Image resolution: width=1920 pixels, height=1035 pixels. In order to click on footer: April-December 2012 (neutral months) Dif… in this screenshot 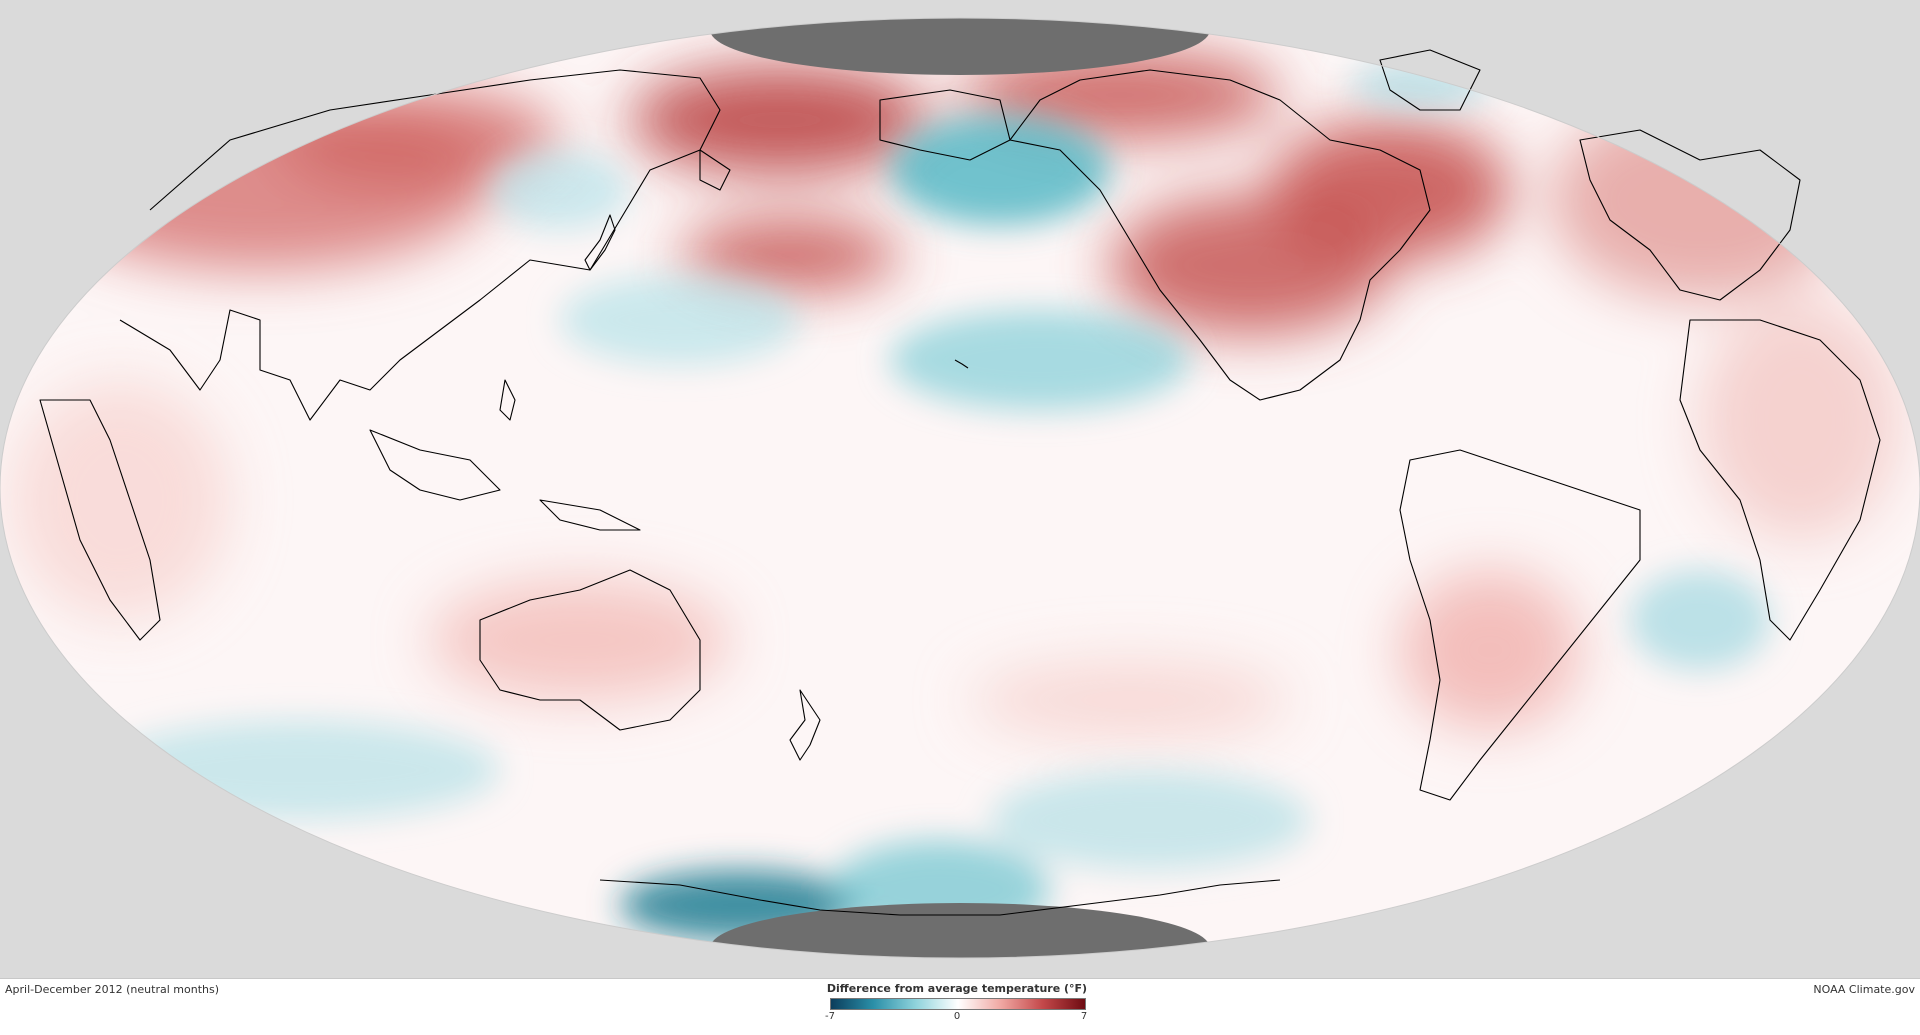, I will do `click(960, 1006)`.